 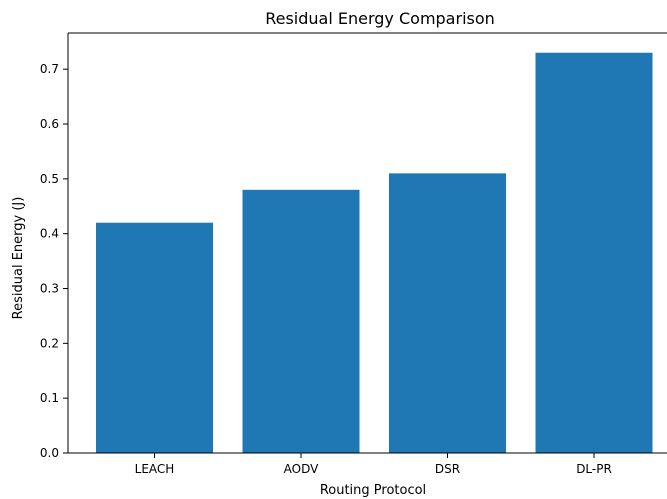 What do you see at coordinates (49, 179) in the screenshot?
I see `y-tick-label: 0.5` at bounding box center [49, 179].